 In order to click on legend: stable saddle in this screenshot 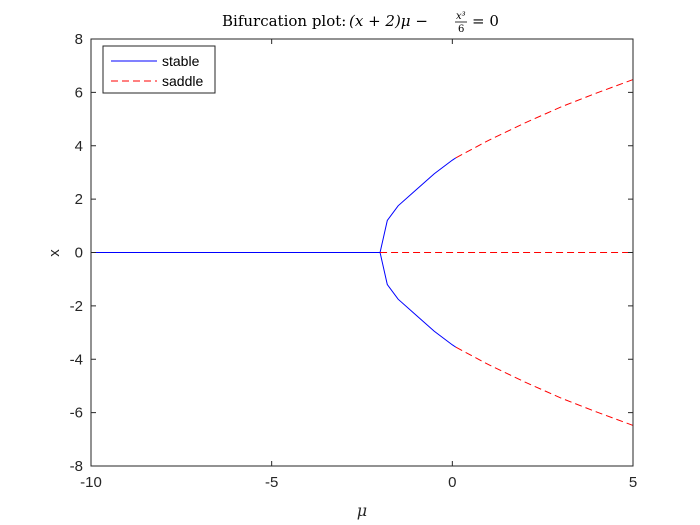, I will do `click(159, 69)`.